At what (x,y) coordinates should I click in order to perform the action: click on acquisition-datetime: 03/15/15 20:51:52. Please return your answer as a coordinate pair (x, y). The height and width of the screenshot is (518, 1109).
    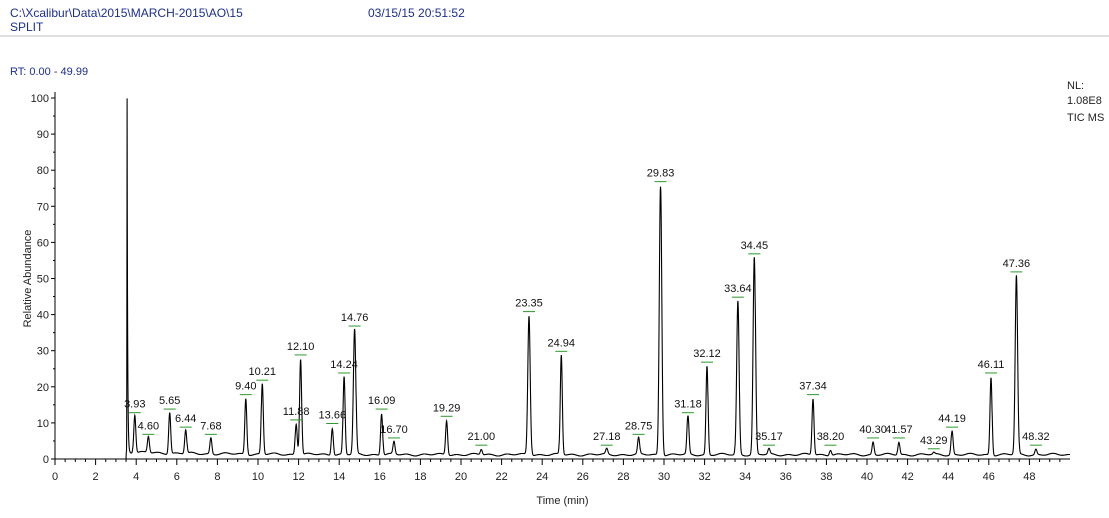
    Looking at the image, I should click on (416, 13).